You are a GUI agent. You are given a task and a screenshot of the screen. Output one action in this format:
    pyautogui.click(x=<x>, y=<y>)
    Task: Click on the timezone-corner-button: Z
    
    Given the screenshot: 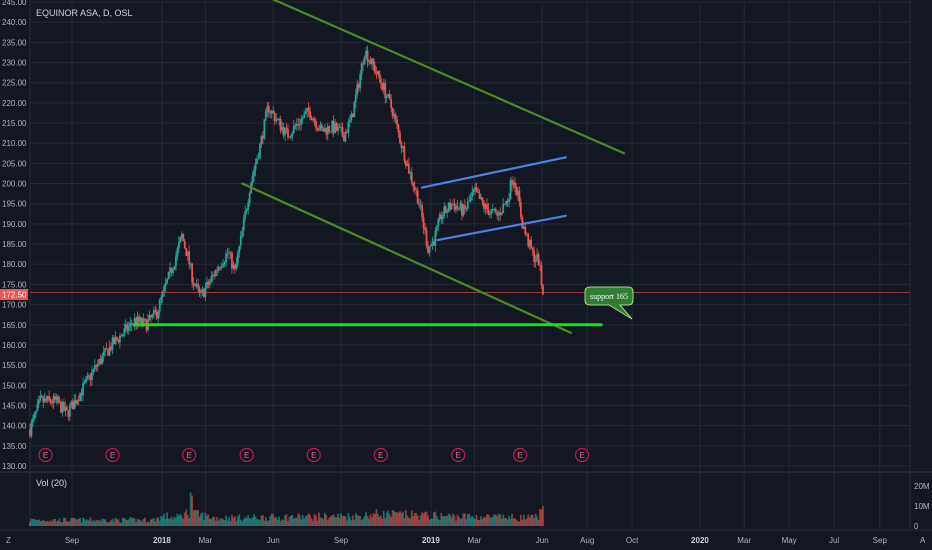 What is the action you would take?
    pyautogui.click(x=8, y=540)
    